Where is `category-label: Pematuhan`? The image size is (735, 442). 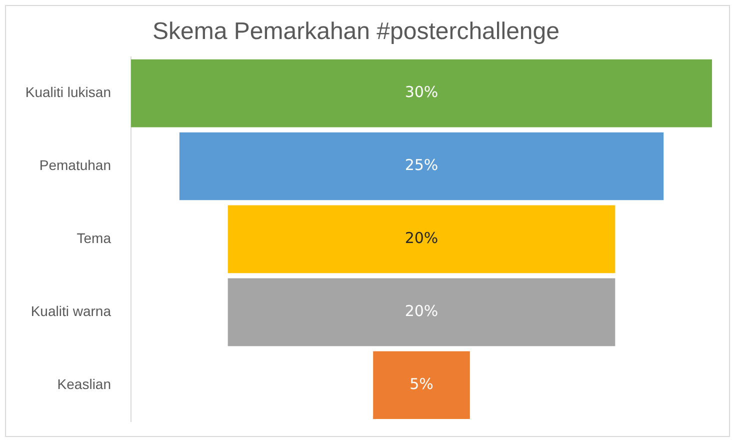 category-label: Pematuhan is located at coordinates (75, 165).